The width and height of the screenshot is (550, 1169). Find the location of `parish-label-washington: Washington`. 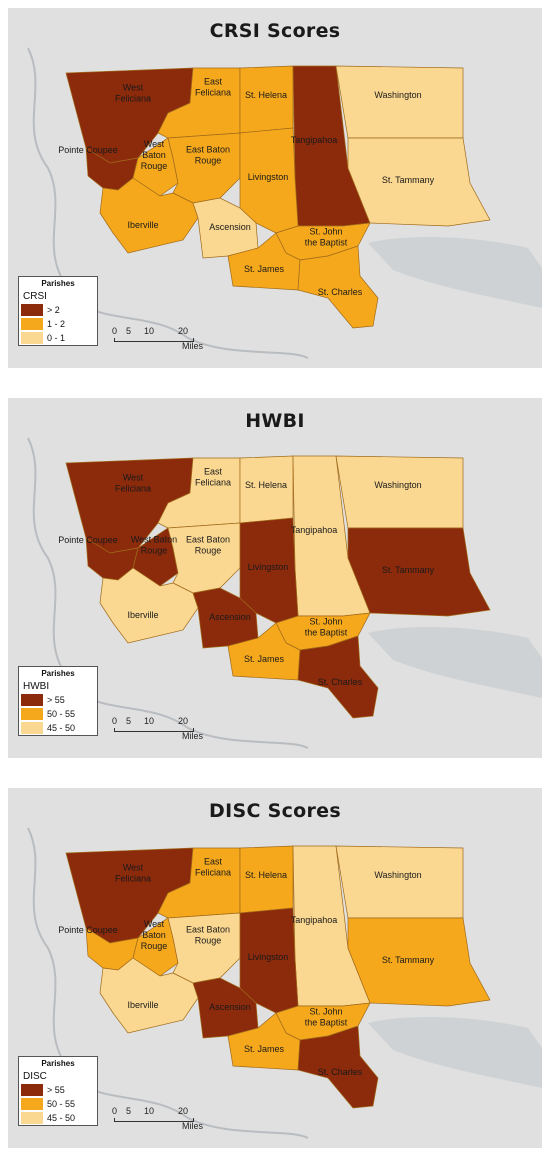

parish-label-washington: Washington is located at coordinates (397, 485).